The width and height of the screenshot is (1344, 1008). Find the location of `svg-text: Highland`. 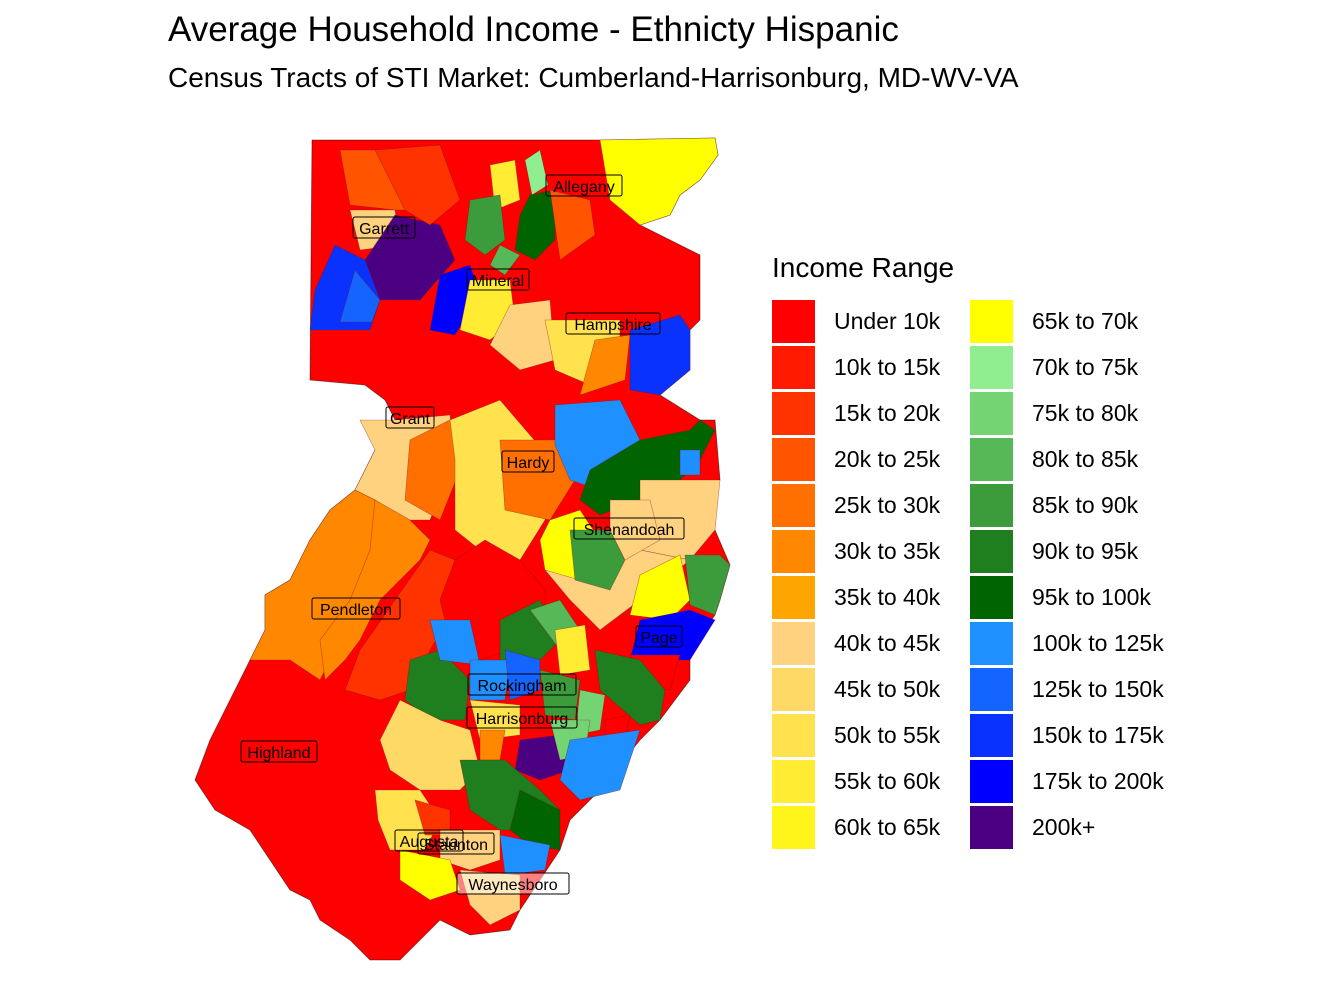

svg-text: Highland is located at coordinates (278, 753).